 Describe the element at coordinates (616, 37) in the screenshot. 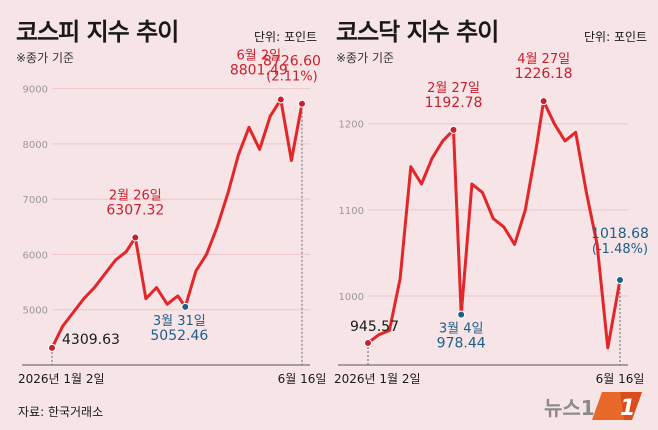

I see `kosdaq-unit-label: 단위: 포인트` at that location.